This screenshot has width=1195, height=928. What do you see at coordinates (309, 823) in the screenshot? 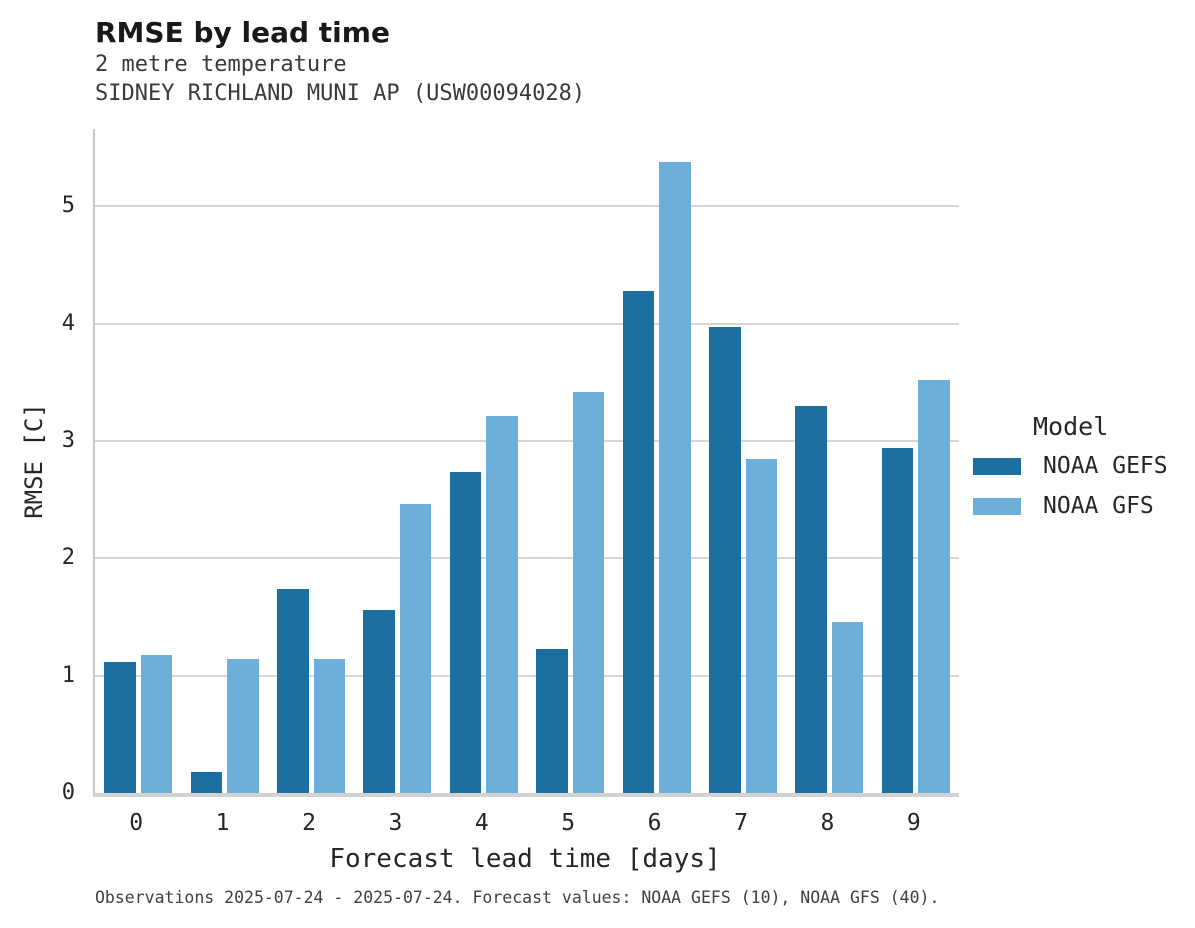
I see `x-tick-label: 2` at bounding box center [309, 823].